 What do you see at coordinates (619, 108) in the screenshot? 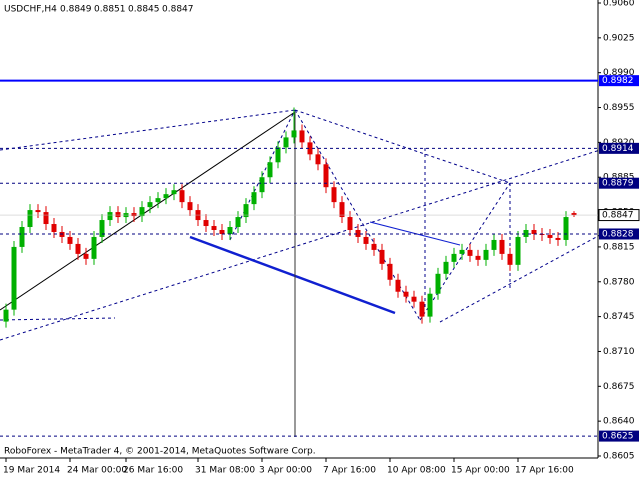
I see `y-tick-label: 0.8955` at bounding box center [619, 108].